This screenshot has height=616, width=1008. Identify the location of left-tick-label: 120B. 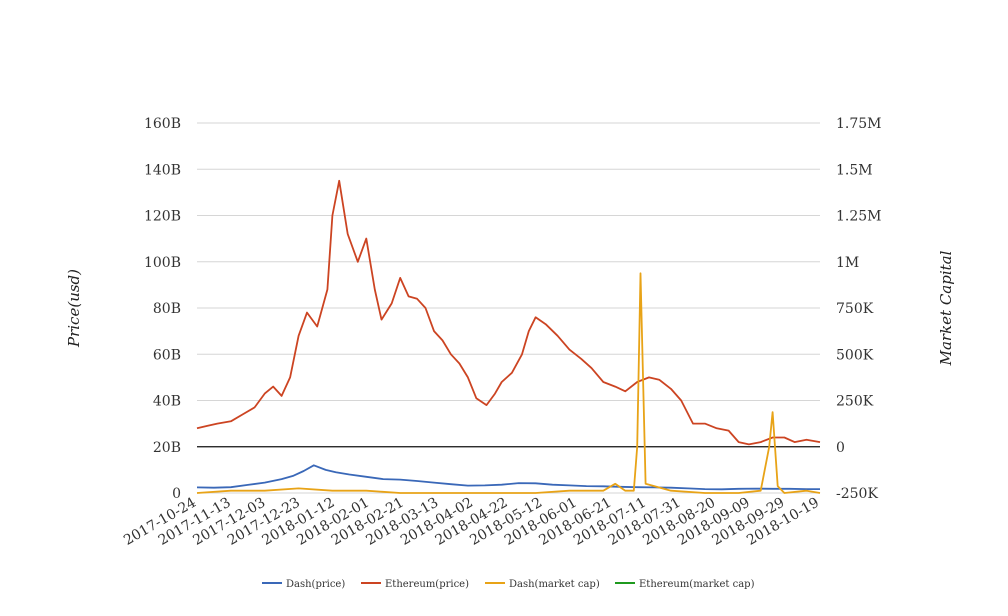
(162, 217).